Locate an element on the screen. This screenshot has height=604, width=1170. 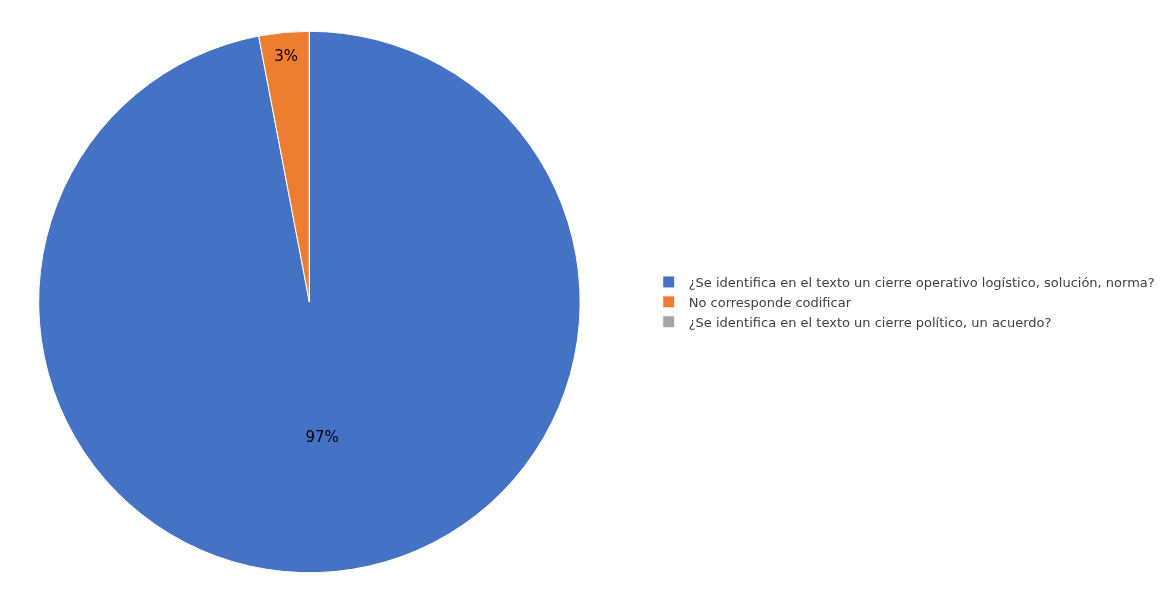
legend-label: No corresponde codificar is located at coordinates (770, 302).